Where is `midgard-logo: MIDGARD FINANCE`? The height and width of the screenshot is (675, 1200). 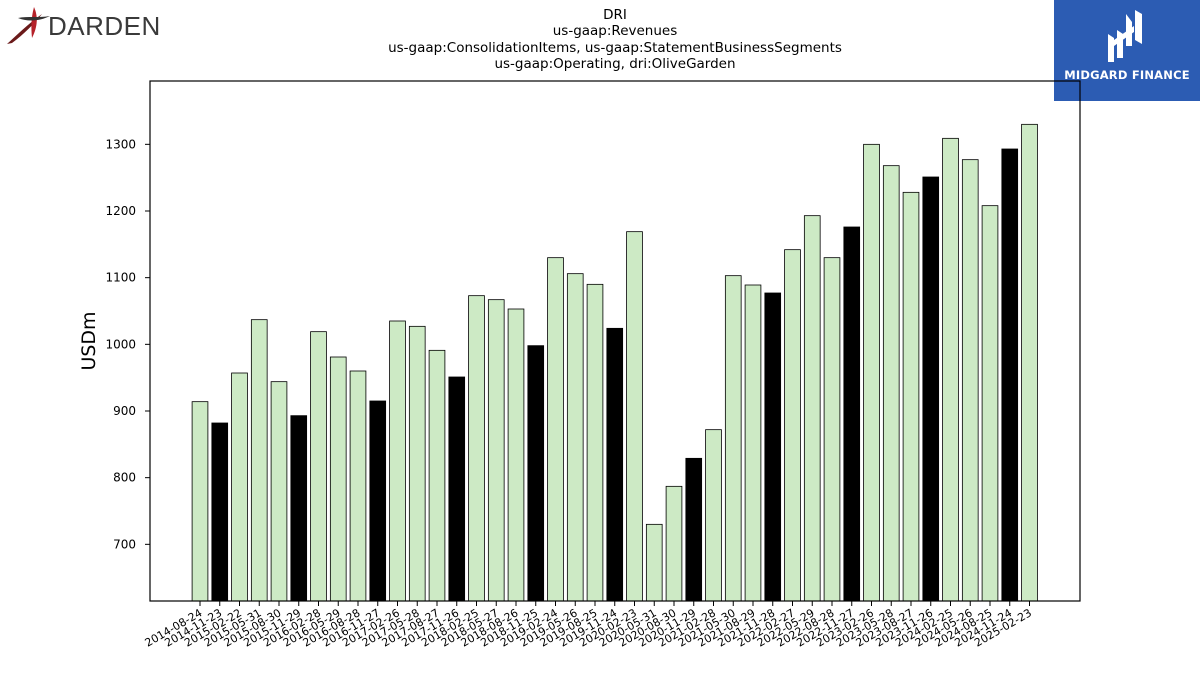 midgard-logo: MIDGARD FINANCE is located at coordinates (1127, 50).